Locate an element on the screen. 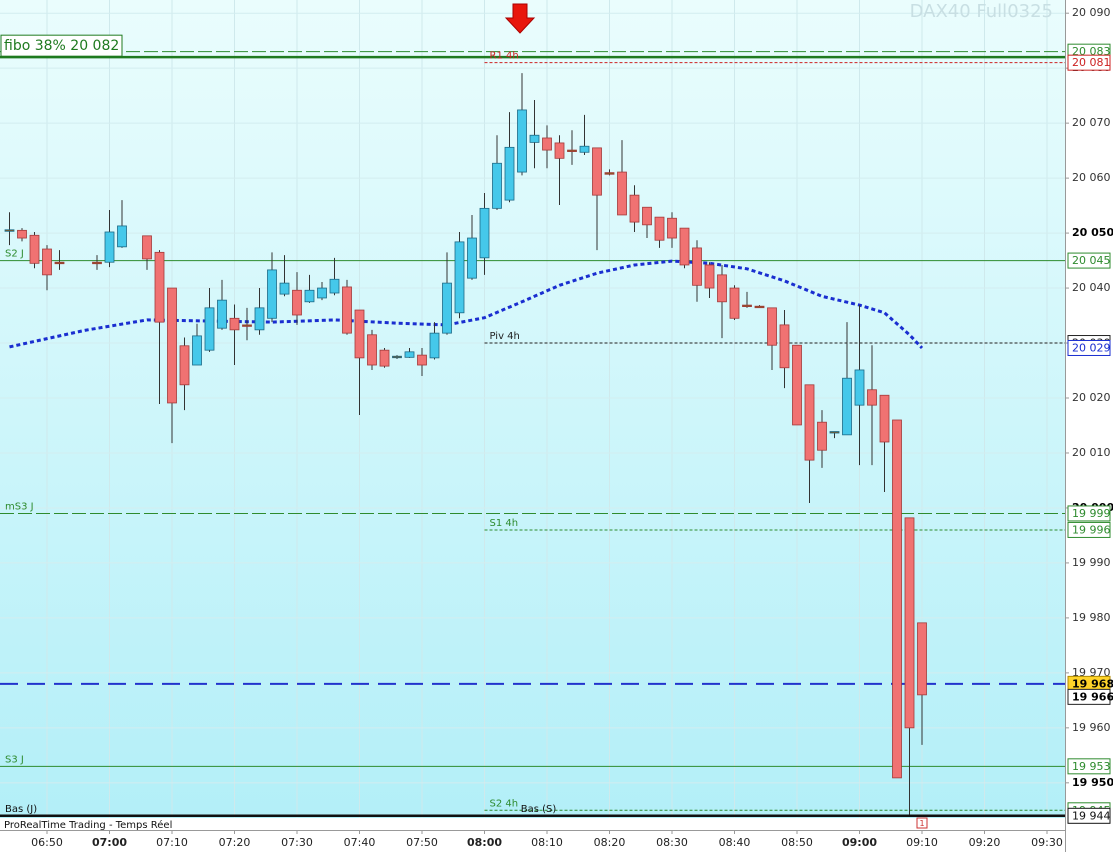  level-label-box is located at coordinates (61, 45).